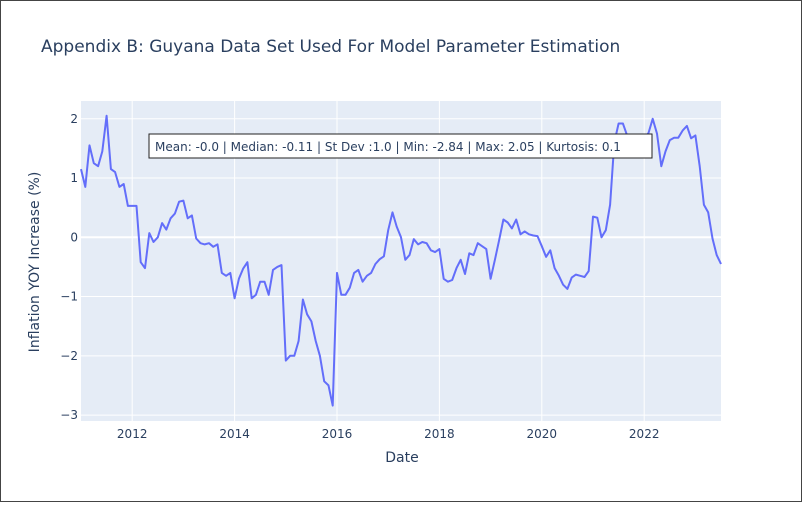 The image size is (802, 505). I want to click on x-tick-label: 2012, so click(132, 434).